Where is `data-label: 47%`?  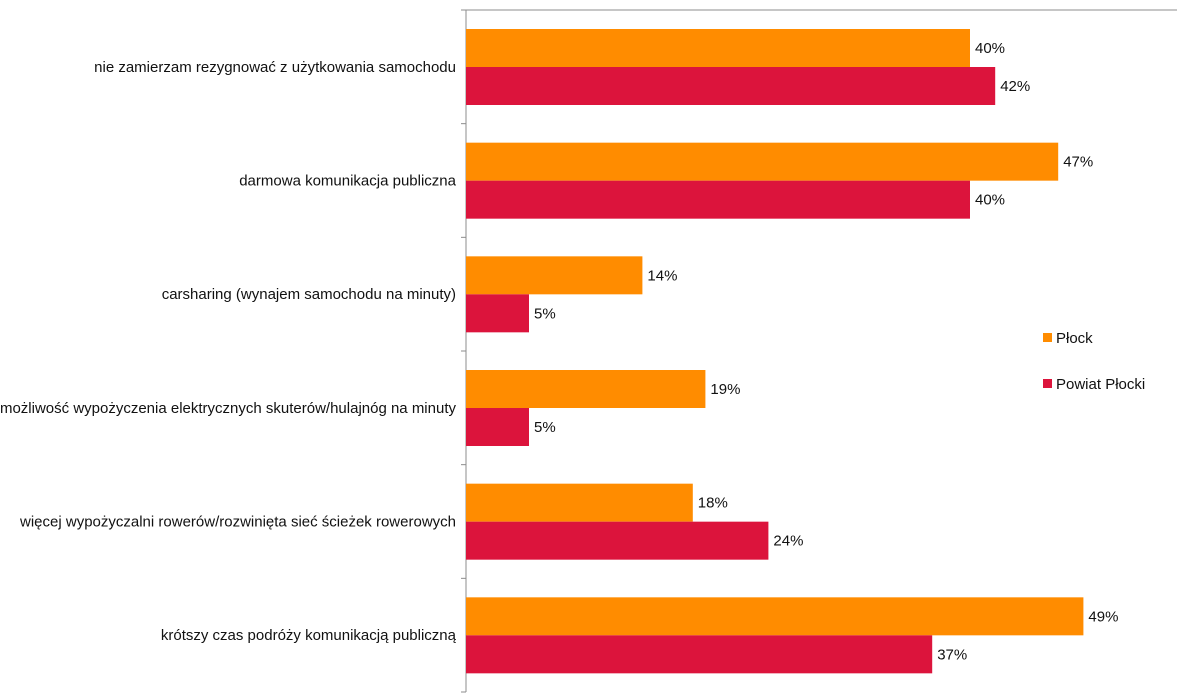 data-label: 47% is located at coordinates (1078, 162).